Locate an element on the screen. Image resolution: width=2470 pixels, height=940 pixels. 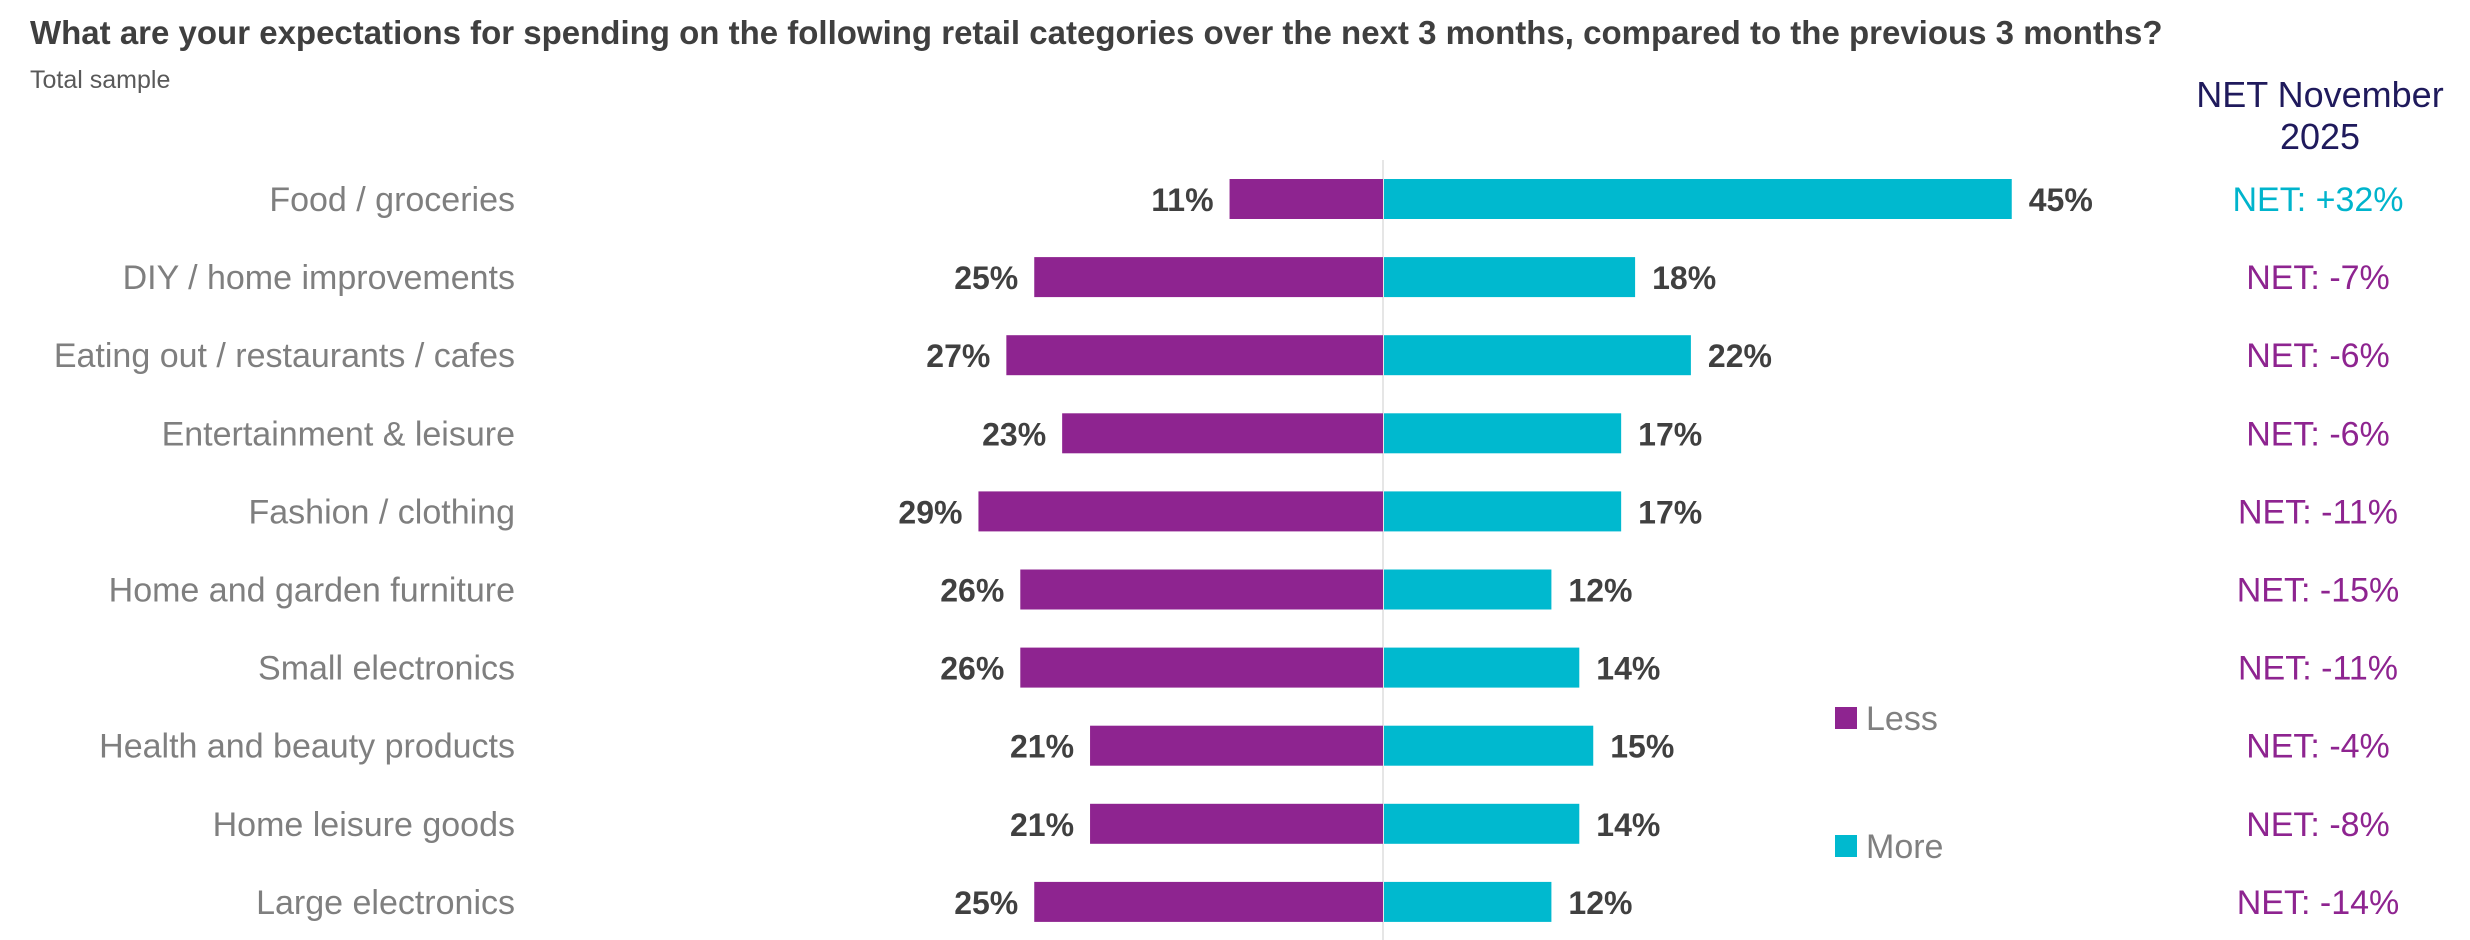
chart-row: Health and beauty products 21% 15% NET: -4% is located at coordinates (1244, 745).